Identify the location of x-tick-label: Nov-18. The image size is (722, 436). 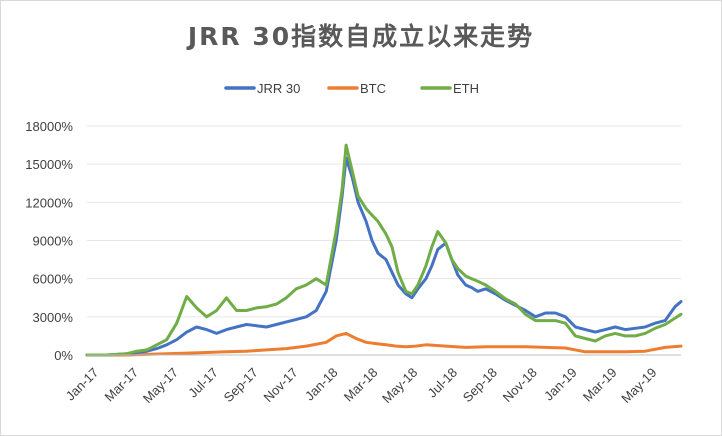
(520, 385).